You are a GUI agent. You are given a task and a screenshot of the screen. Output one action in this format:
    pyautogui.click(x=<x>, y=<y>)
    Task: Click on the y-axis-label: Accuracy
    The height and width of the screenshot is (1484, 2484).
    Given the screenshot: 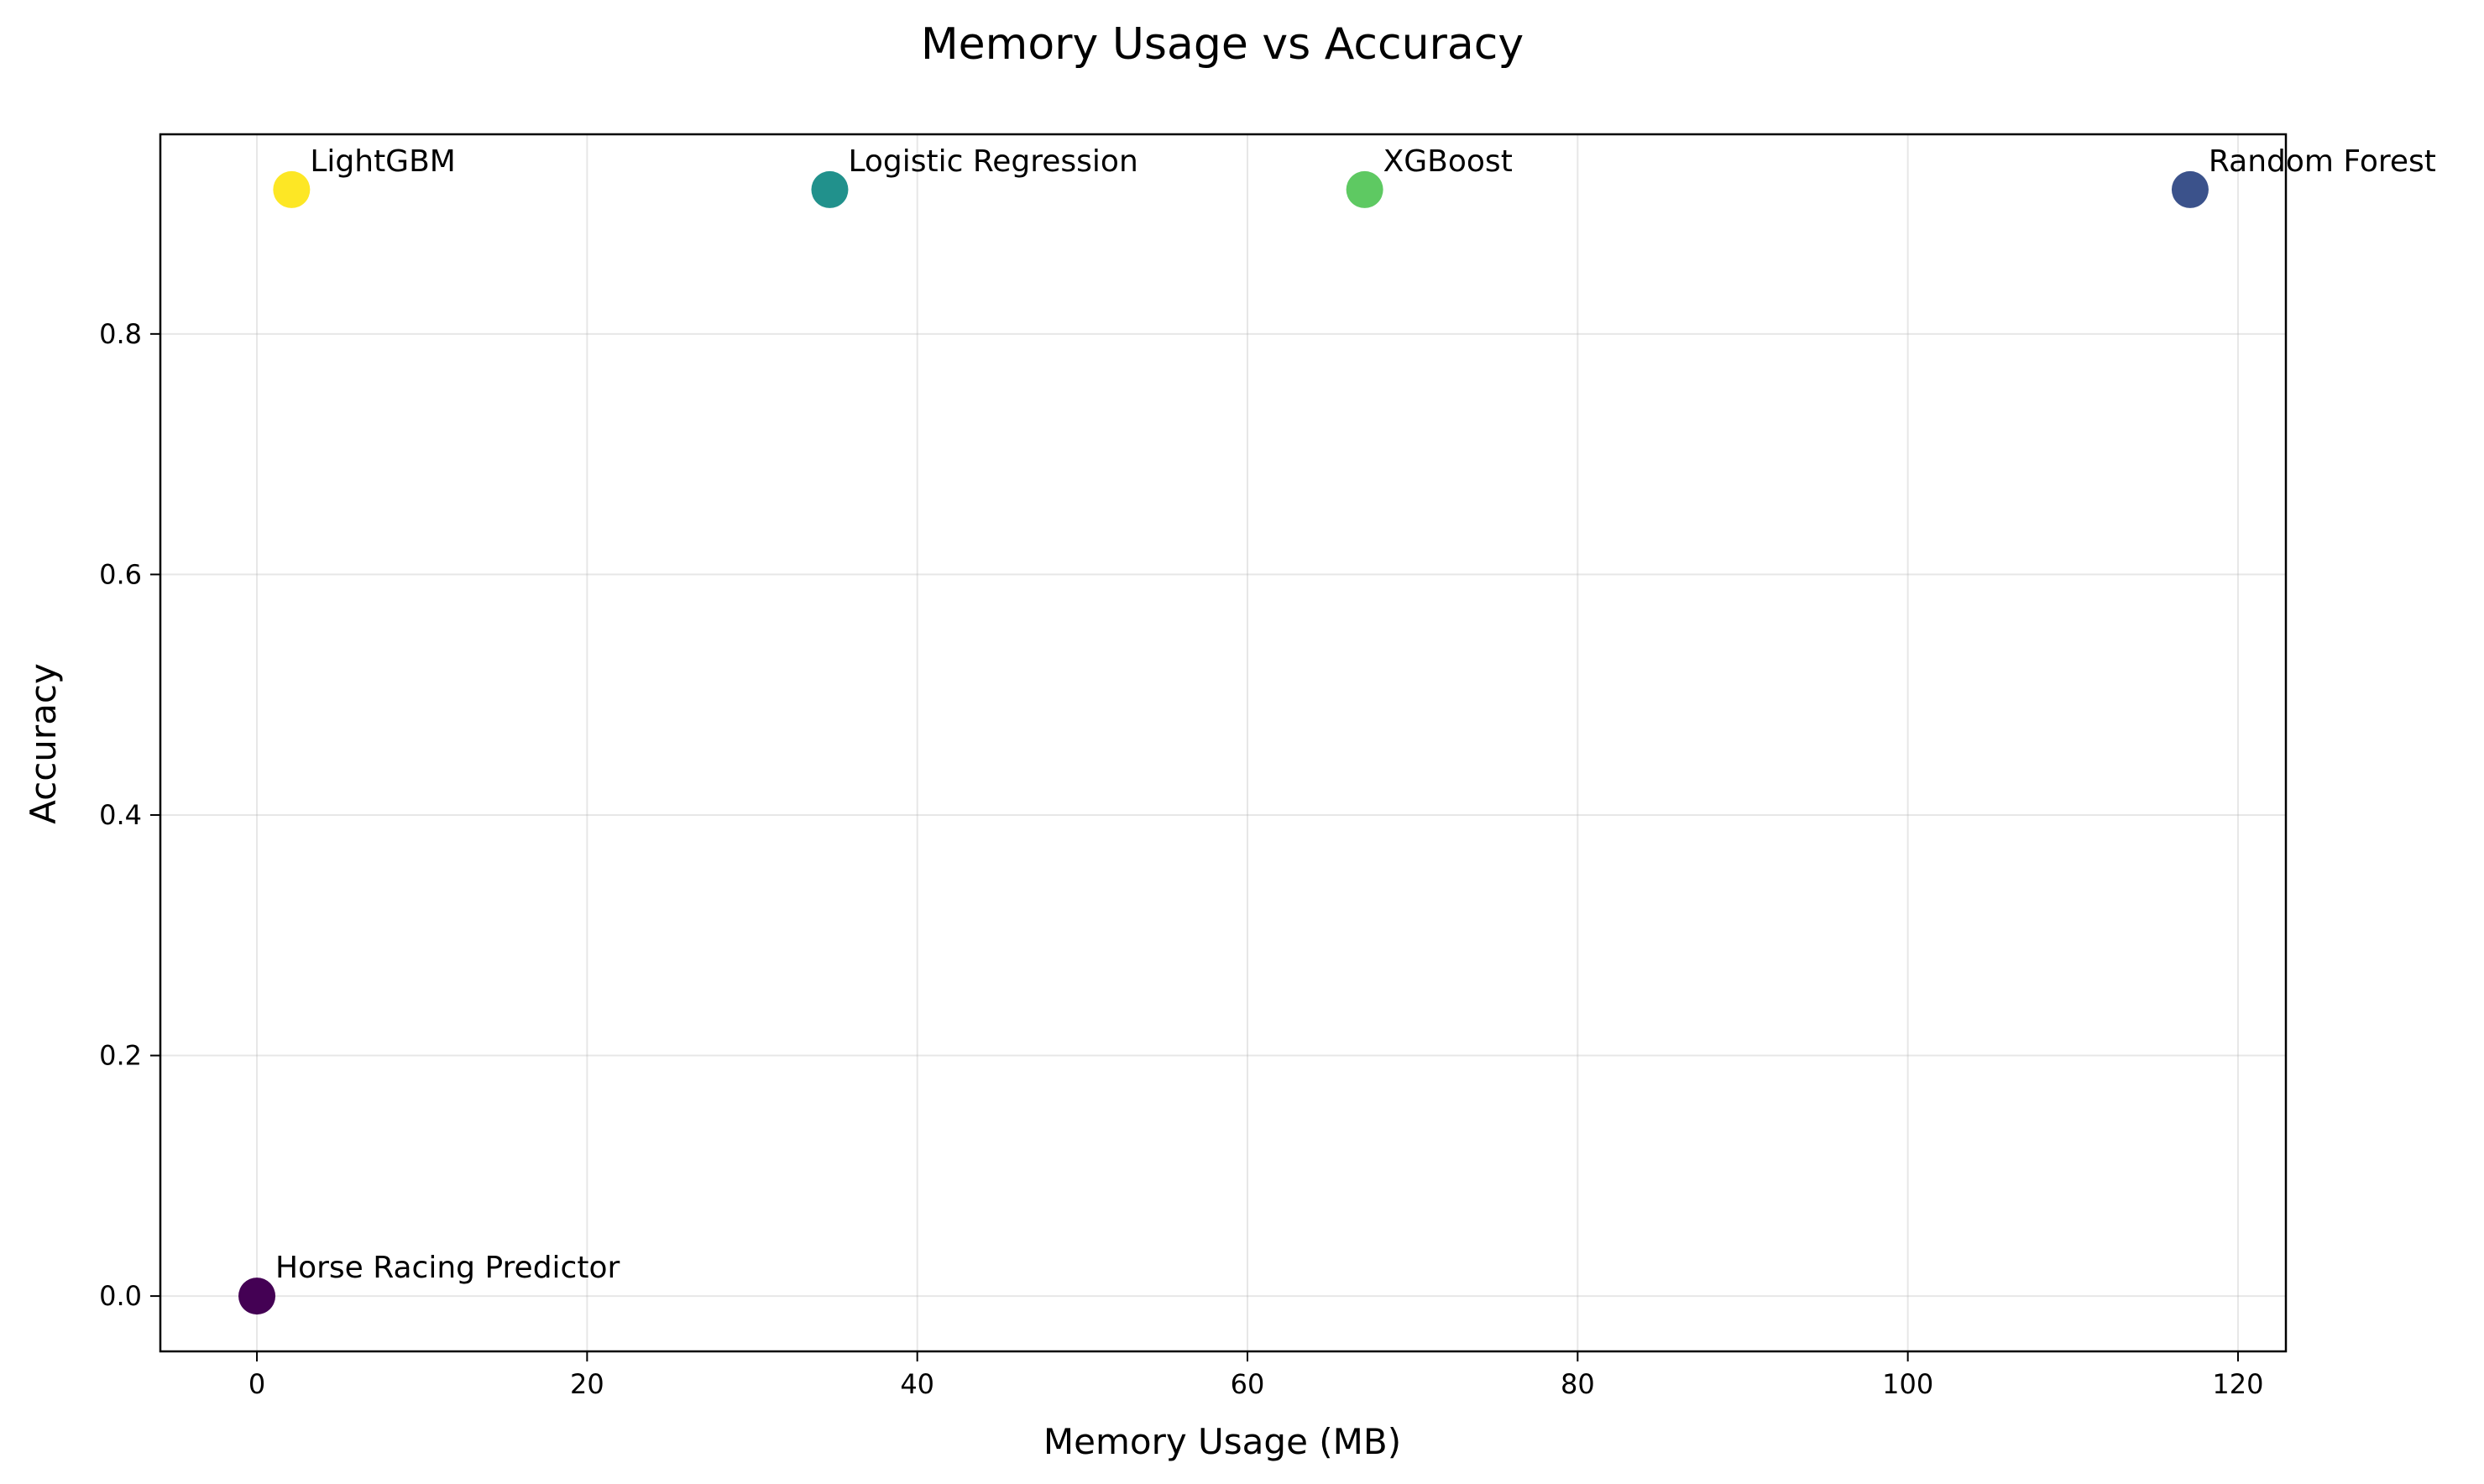 What is the action you would take?
    pyautogui.click(x=43, y=743)
    